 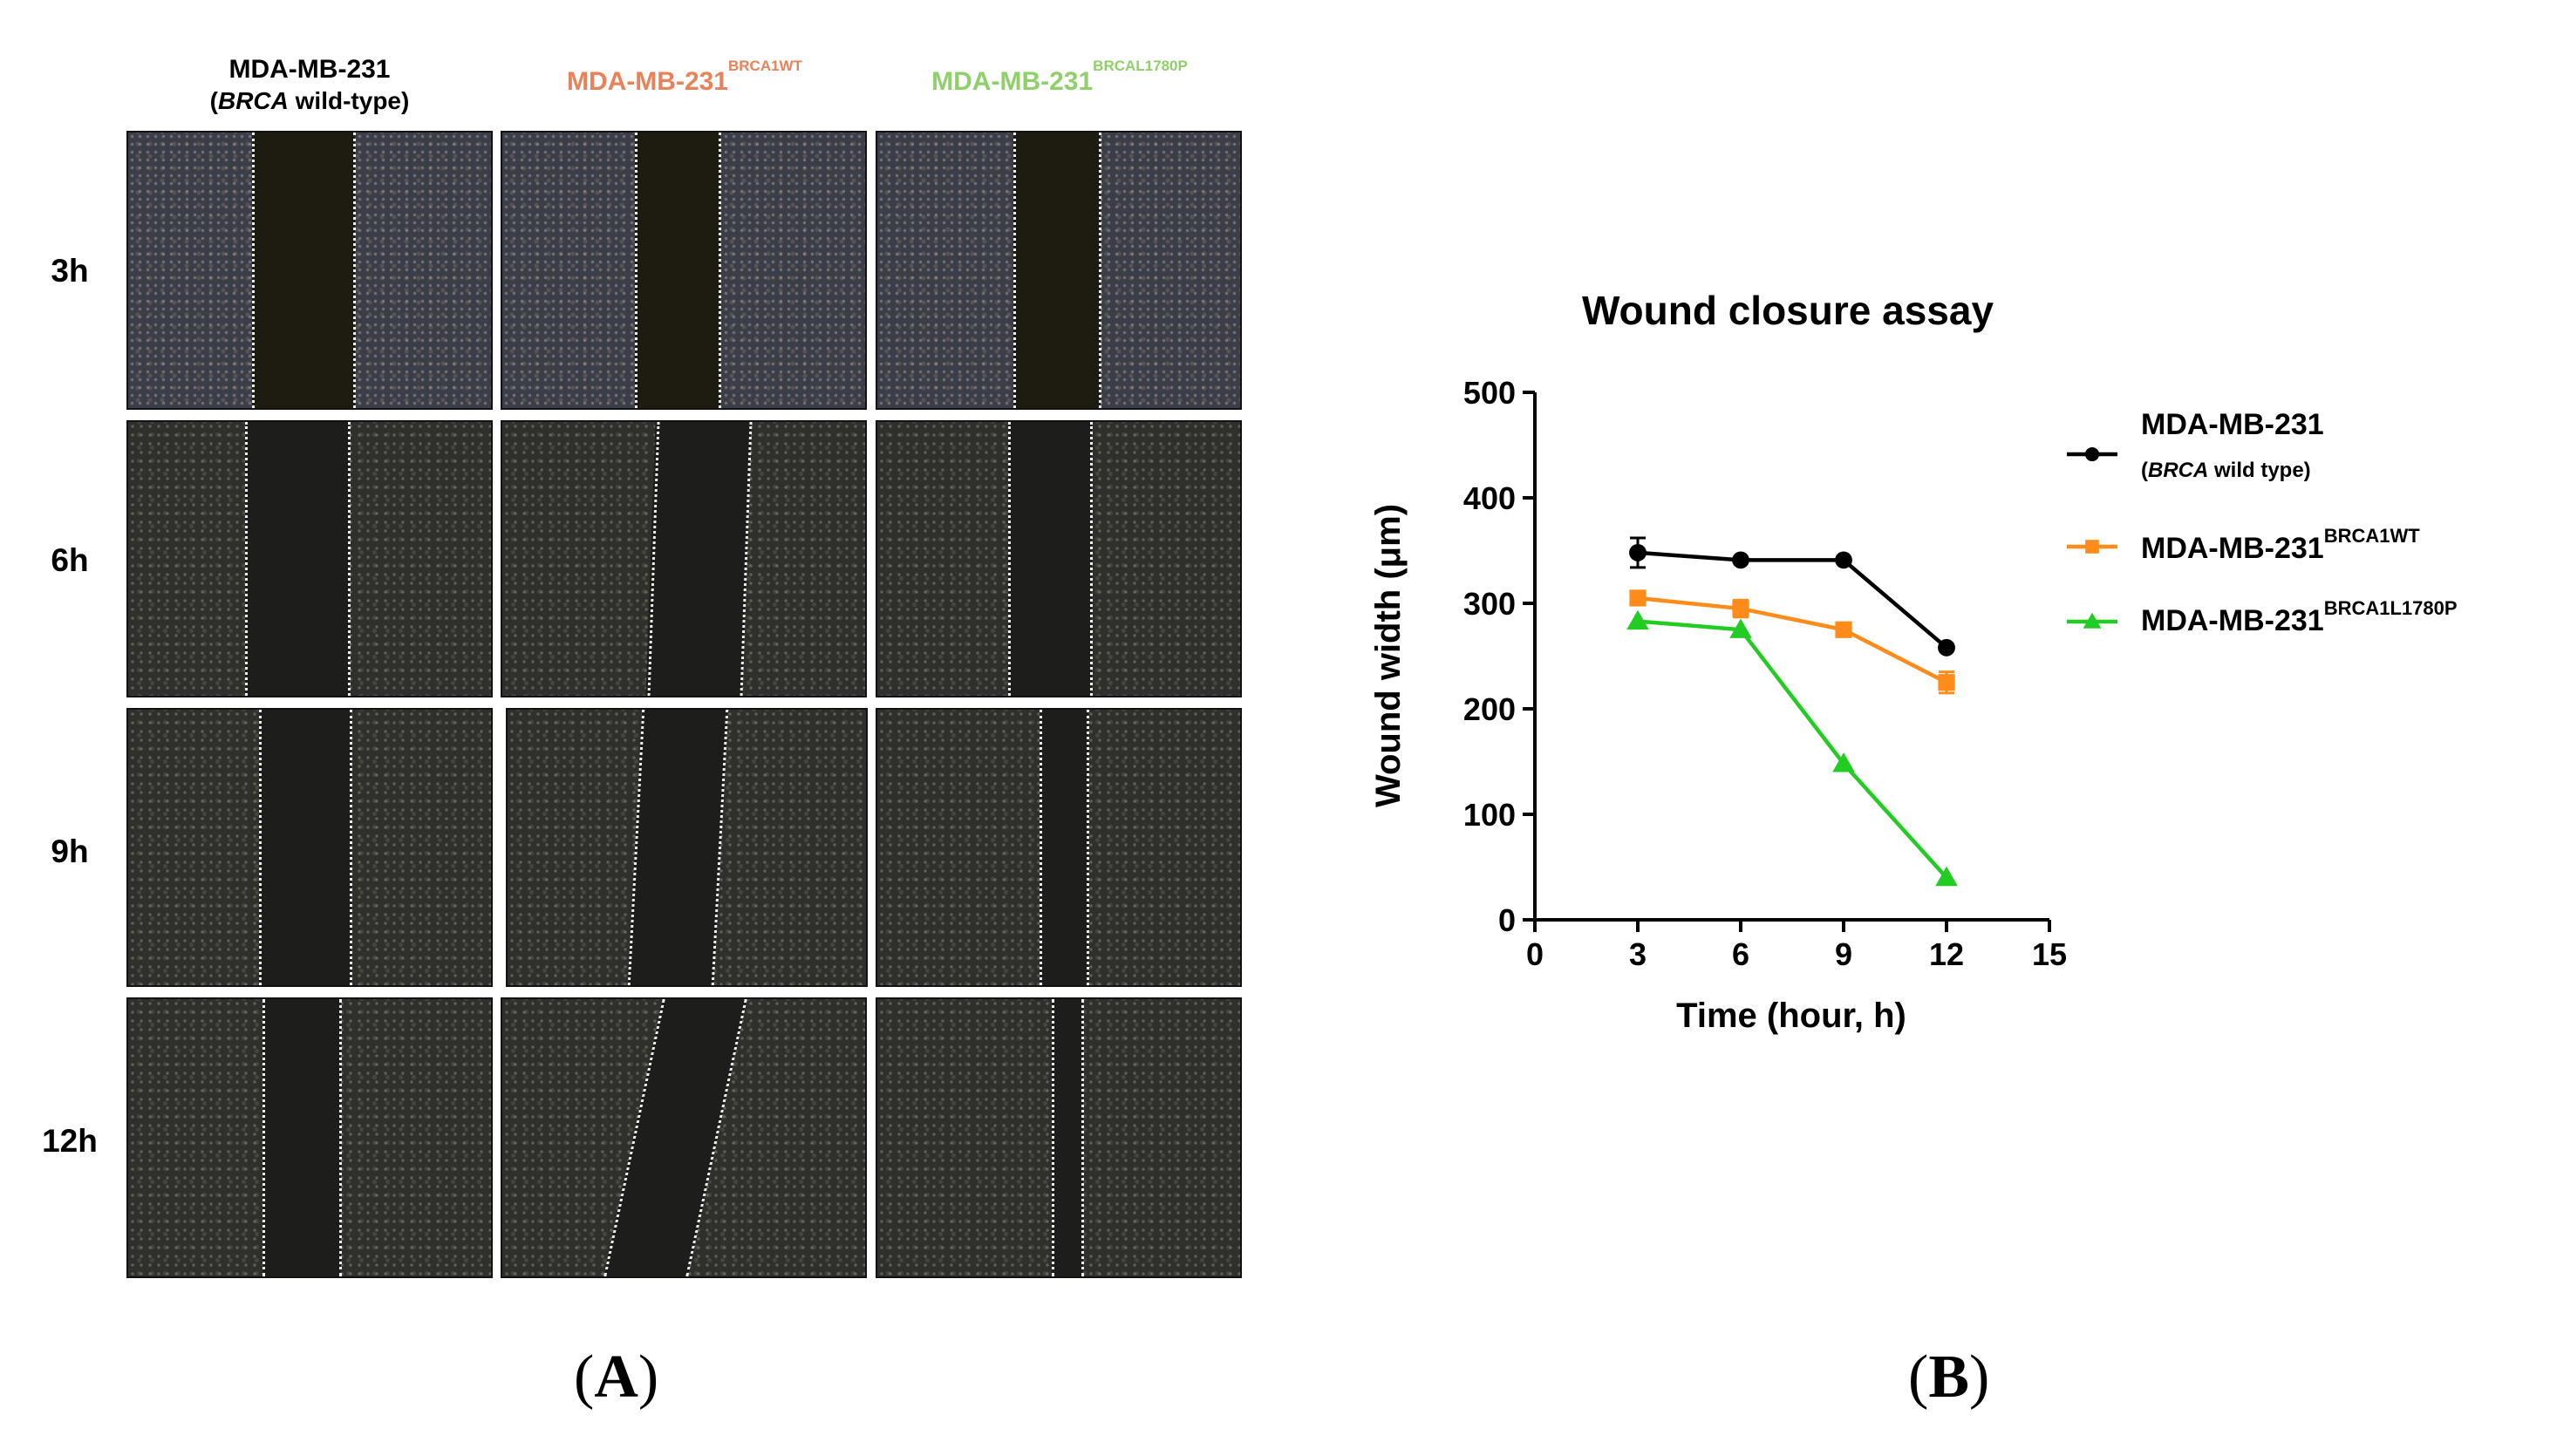 I want to click on x-tick-label: 0, so click(x=1535, y=954).